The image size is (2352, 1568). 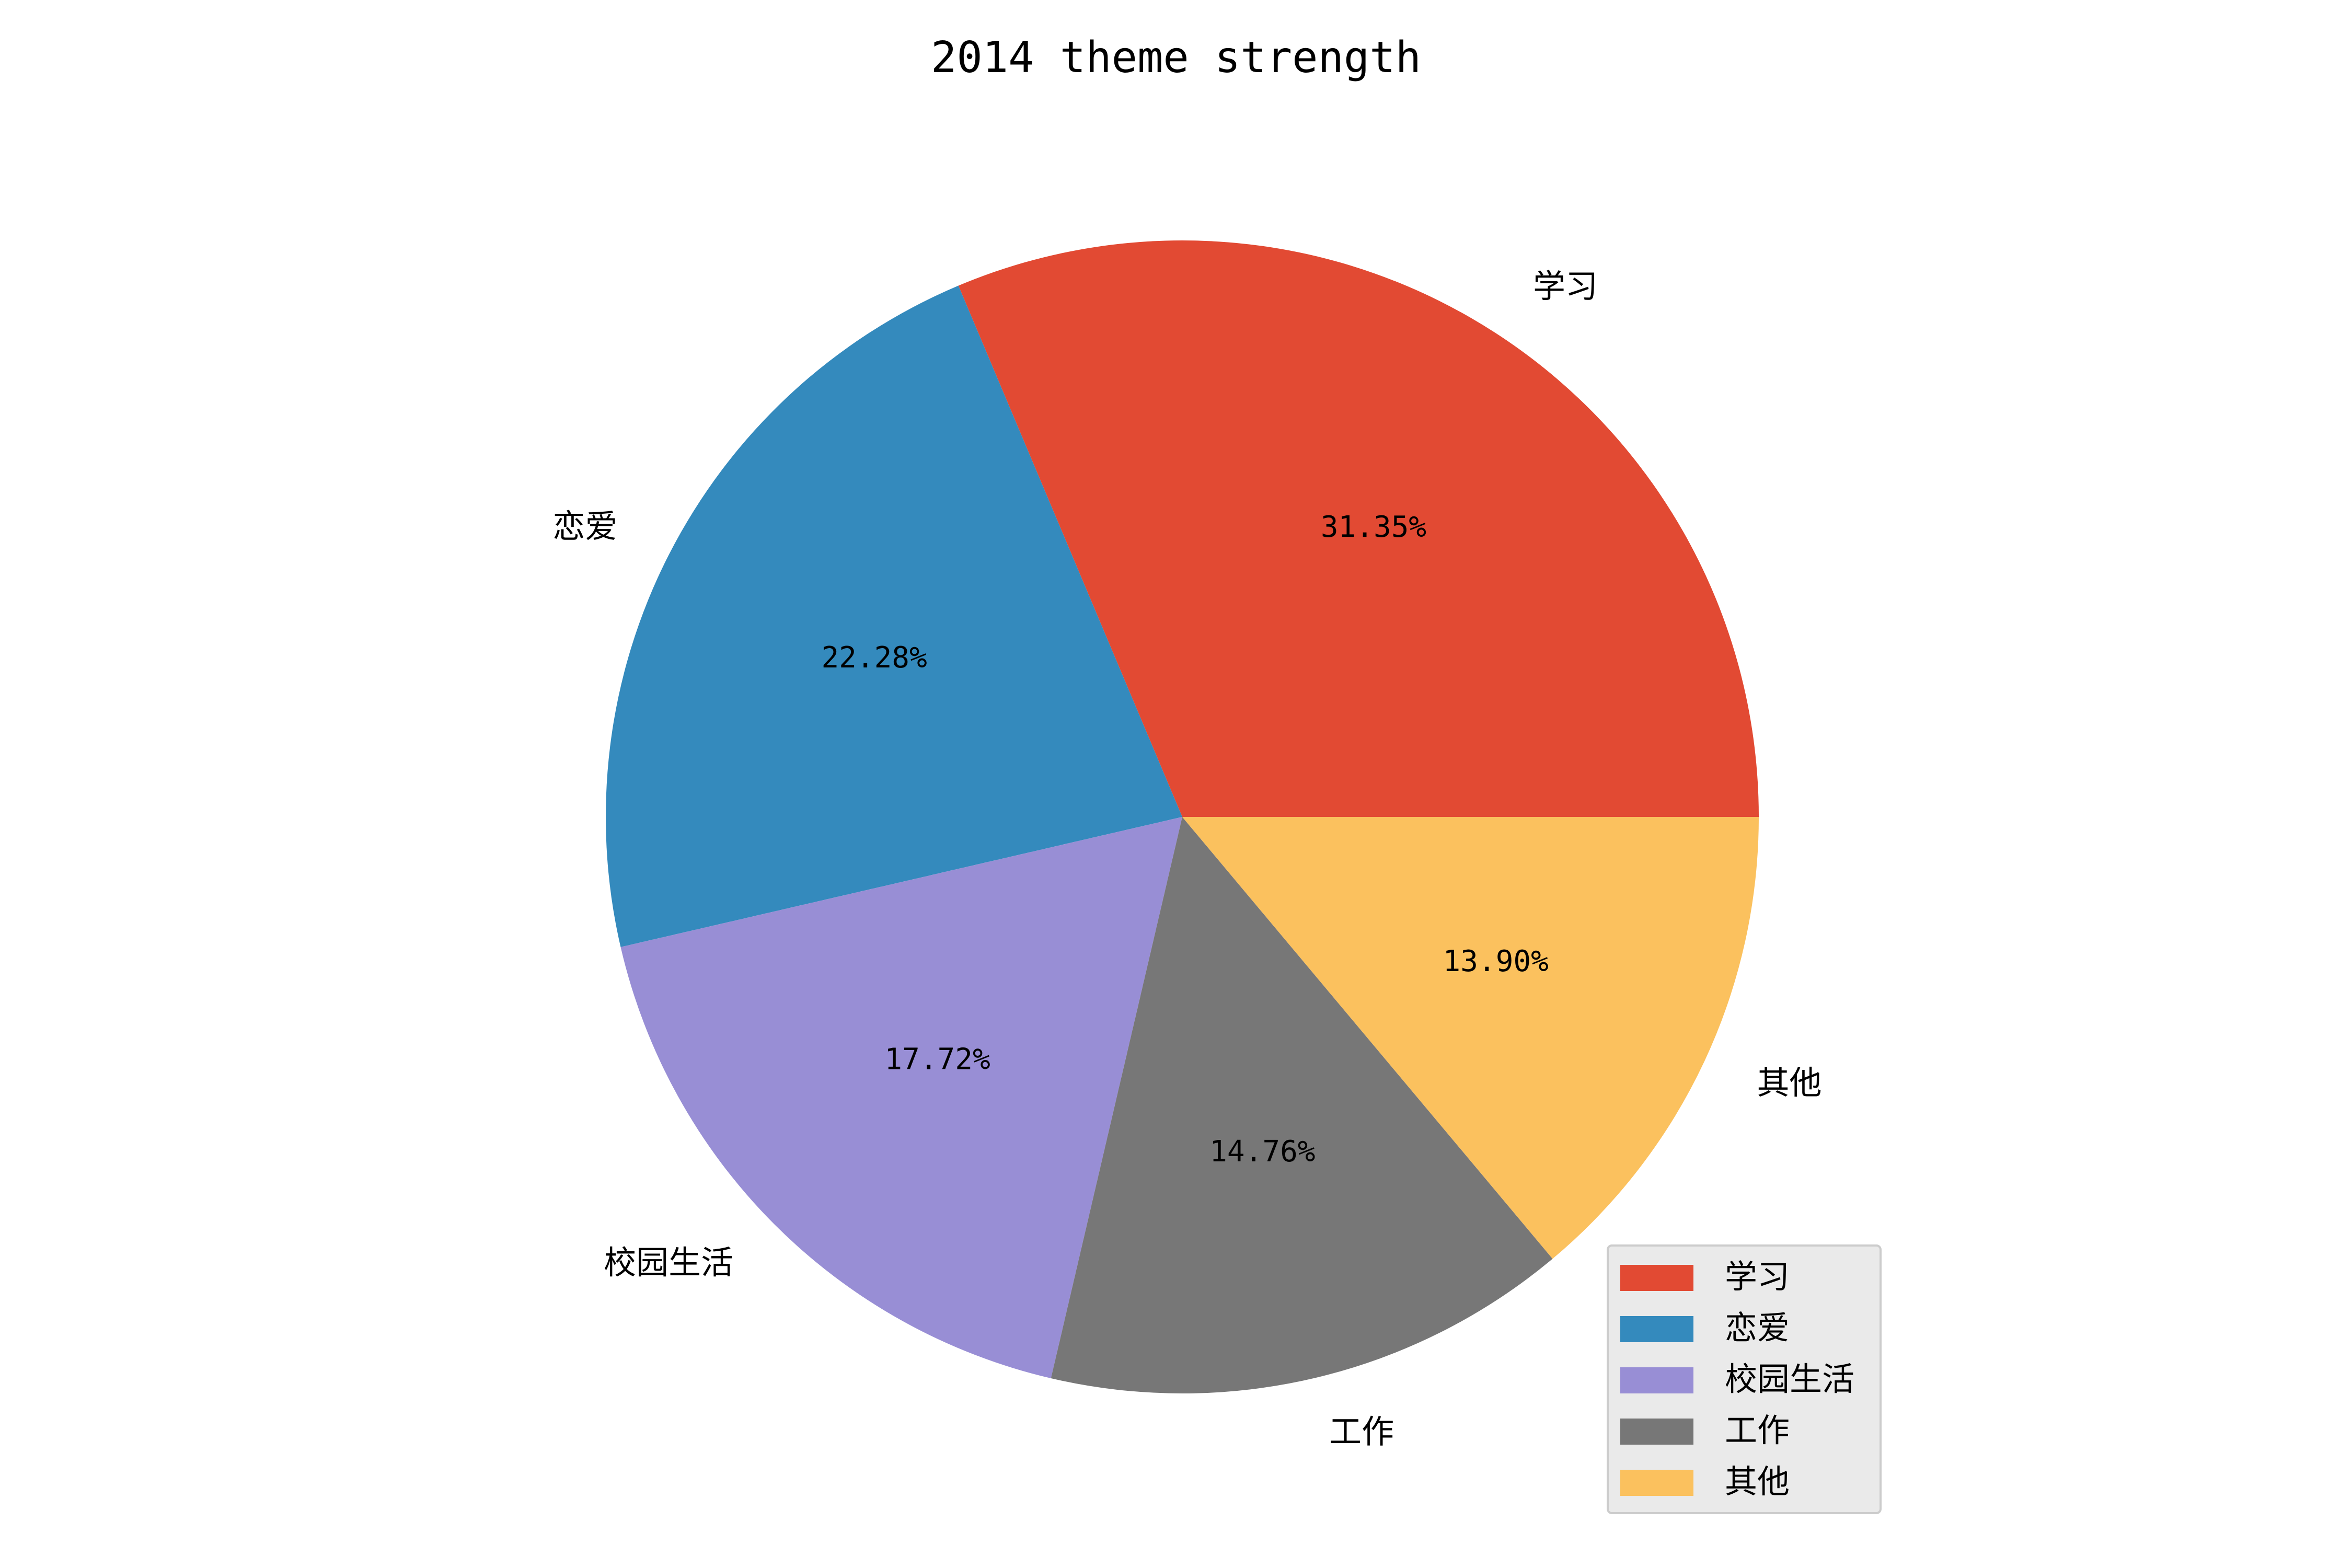 What do you see at coordinates (1789, 1379) in the screenshot?
I see `legend-label: 校园生活` at bounding box center [1789, 1379].